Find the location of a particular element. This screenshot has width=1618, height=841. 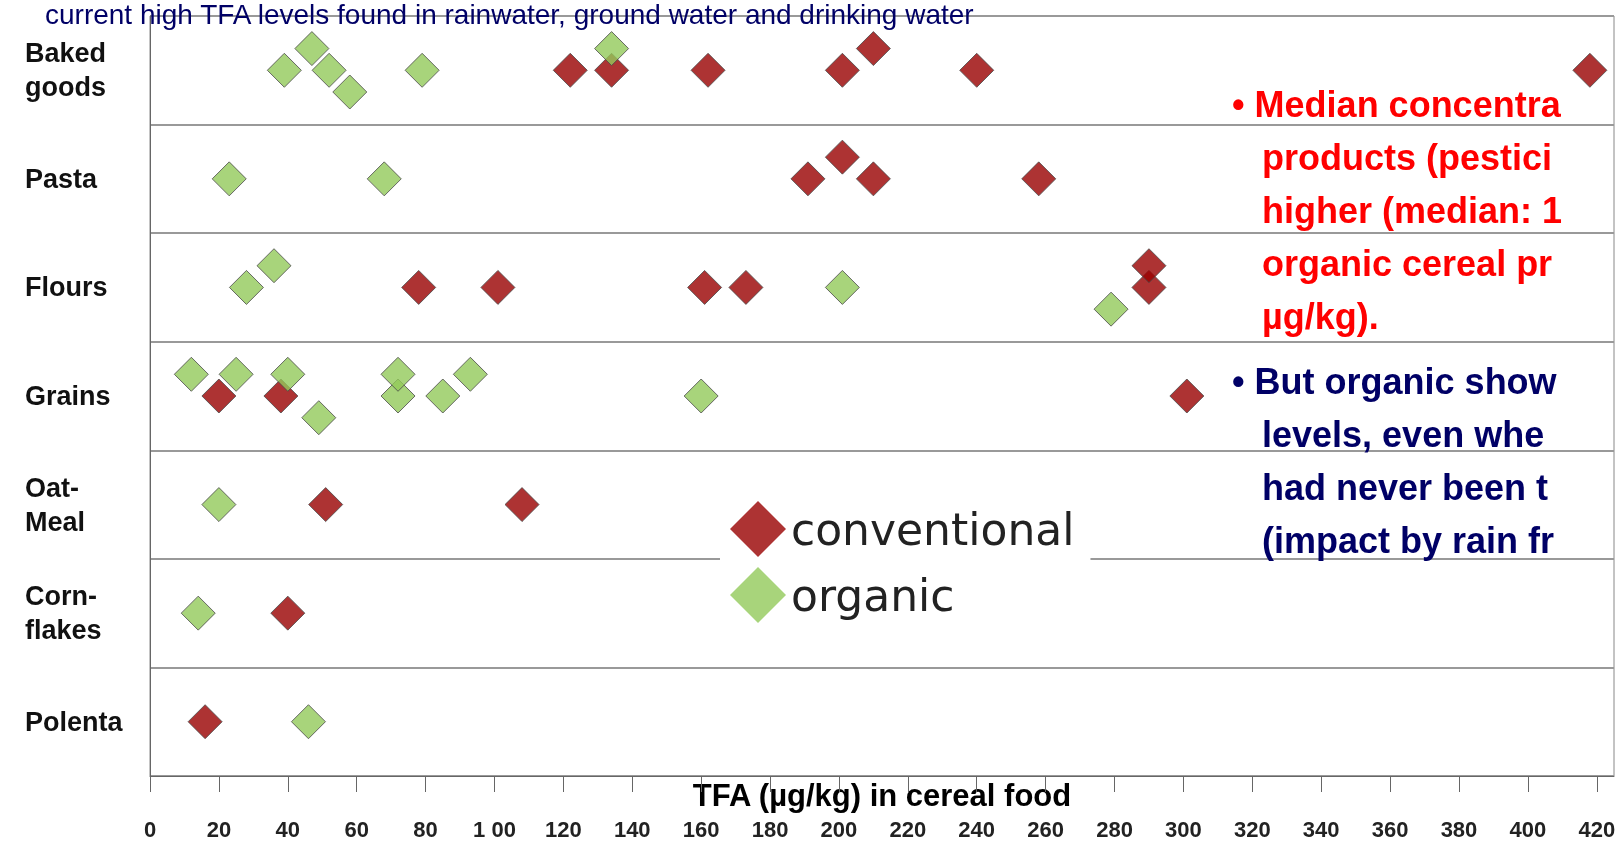

y-tick-label: Polenta is located at coordinates (74, 721).